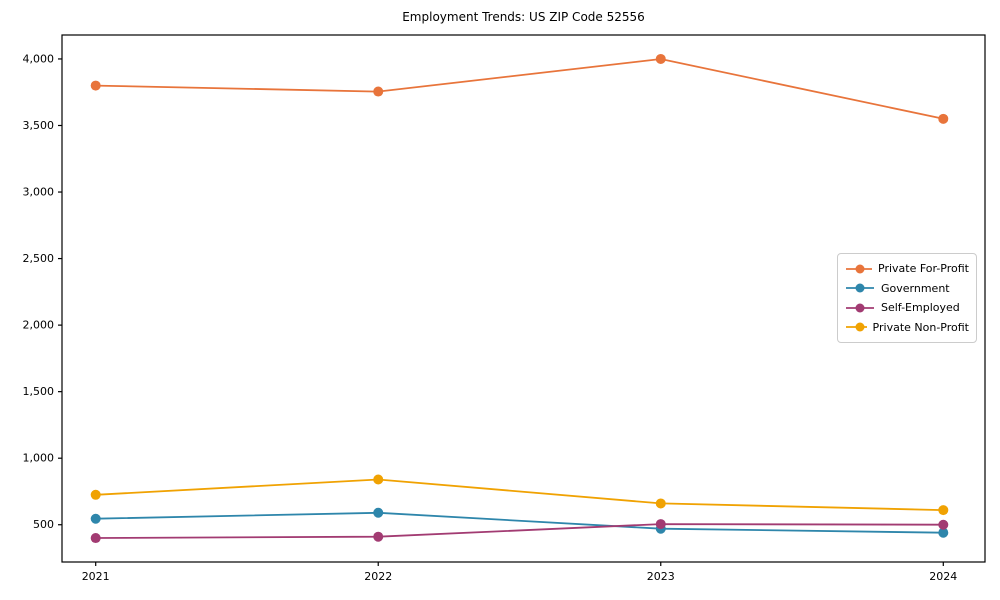  What do you see at coordinates (920, 308) in the screenshot?
I see `legend-item-label: Self-Employed` at bounding box center [920, 308].